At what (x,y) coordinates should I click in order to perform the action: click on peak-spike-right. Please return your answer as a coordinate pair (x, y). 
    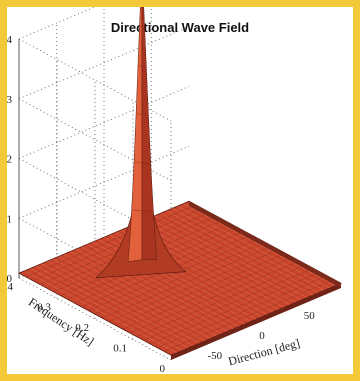
    Looking at the image, I should click on (149, 133).